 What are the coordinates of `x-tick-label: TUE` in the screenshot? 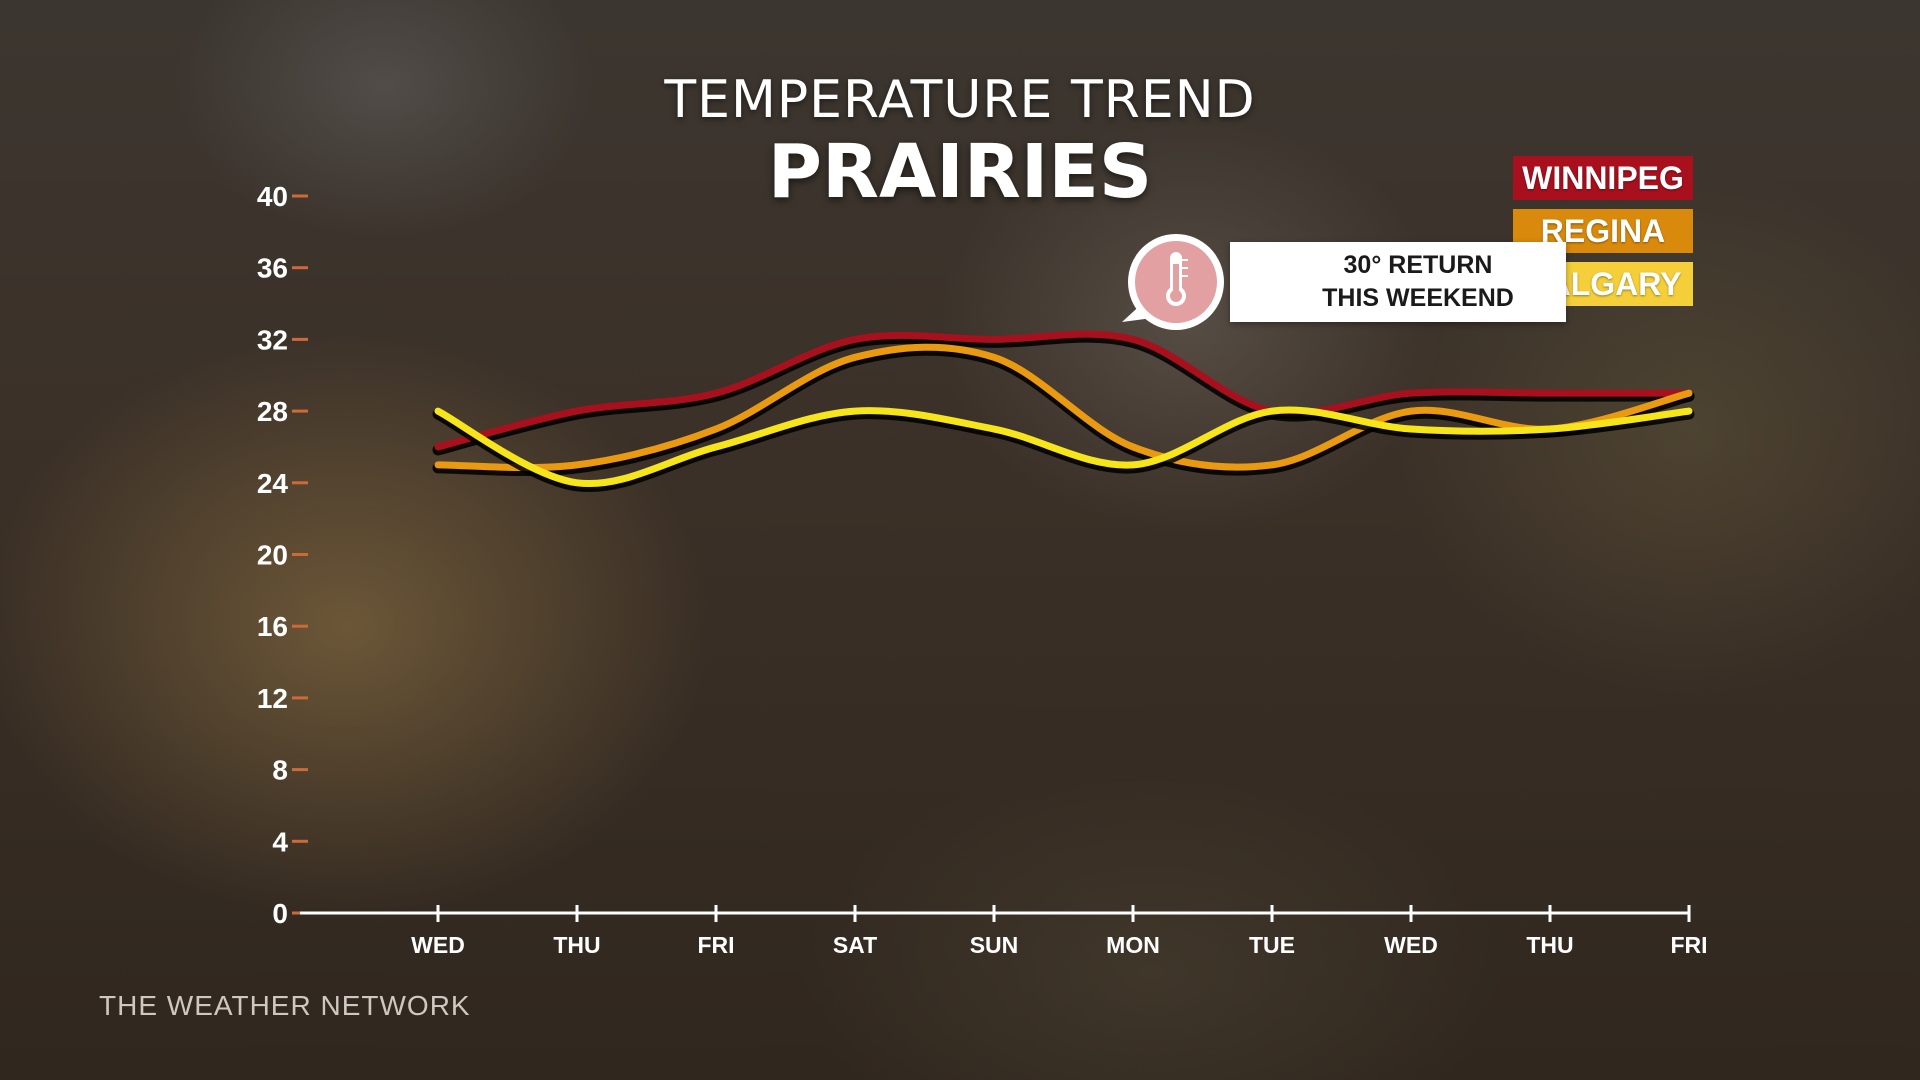 It's located at (1272, 945).